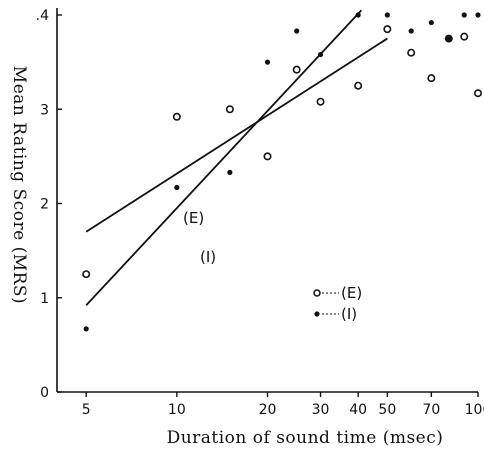 The width and height of the screenshot is (484, 451). Describe the element at coordinates (268, 410) in the screenshot. I see `x-tick-label: 20` at that location.